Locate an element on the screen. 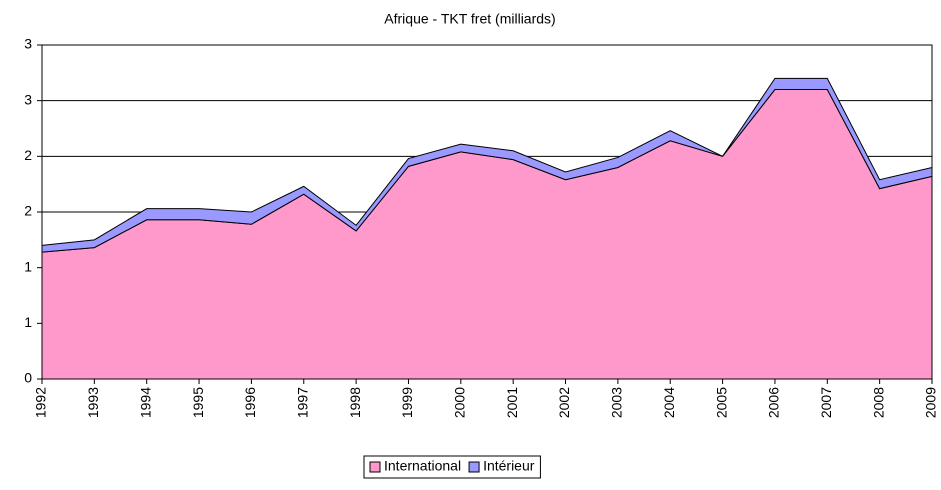 This screenshot has width=941, height=490. x-tick-label: 1998 is located at coordinates (355, 402).